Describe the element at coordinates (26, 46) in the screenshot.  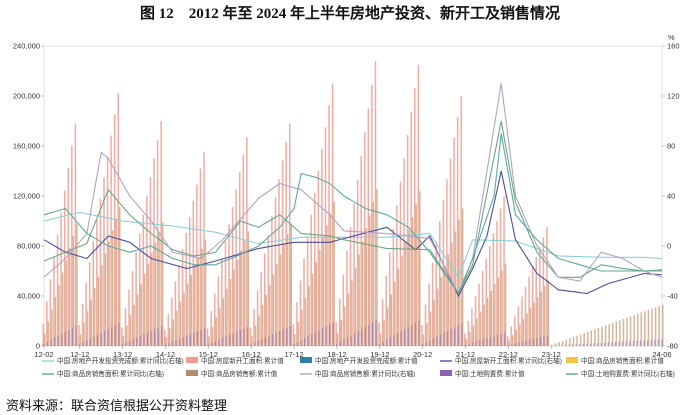
I see `left-axis-tick-label: 240,000` at that location.